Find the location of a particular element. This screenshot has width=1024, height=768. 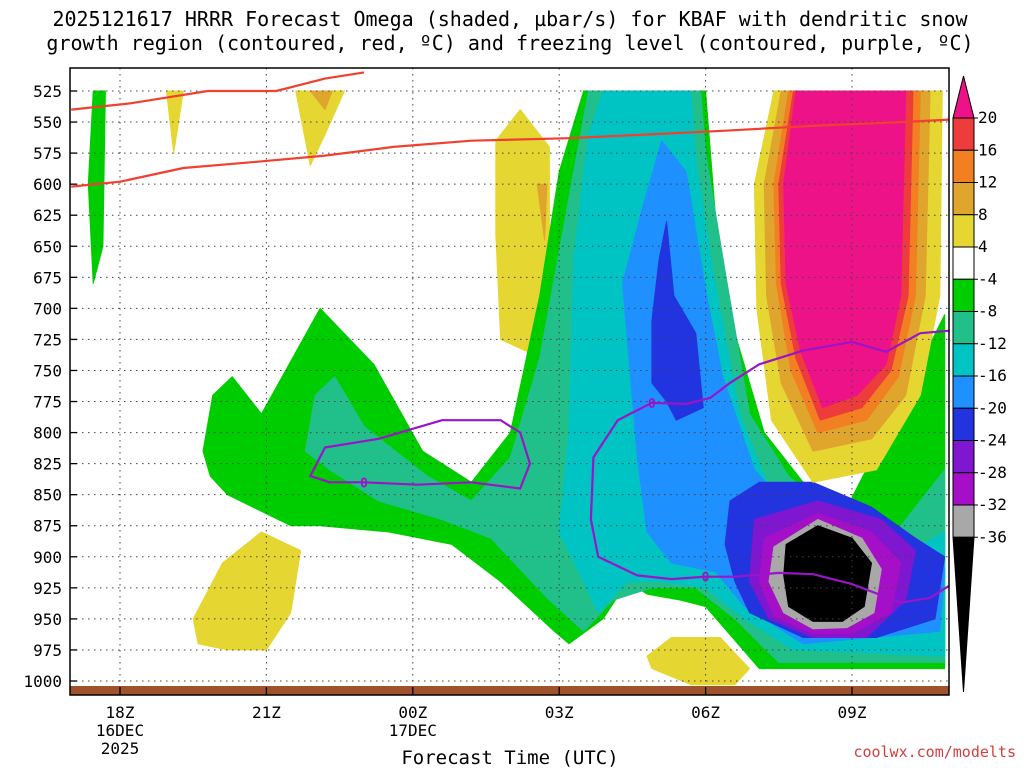

y-tick-label-925: 925 is located at coordinates (47, 588).